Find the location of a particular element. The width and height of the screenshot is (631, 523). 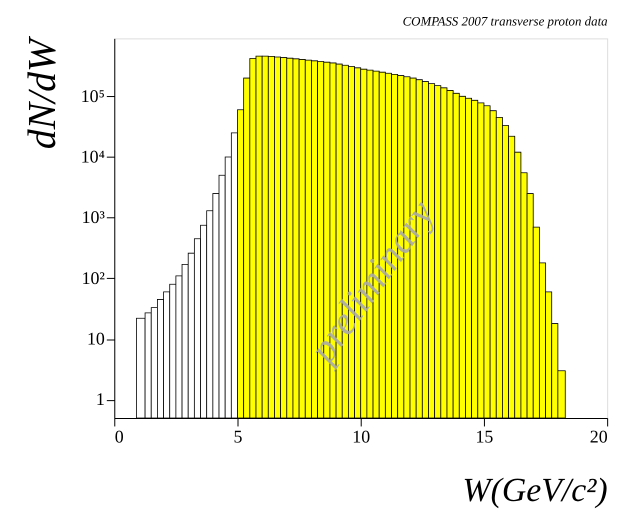

y-axis-title: dN/dW is located at coordinates (42, 92).